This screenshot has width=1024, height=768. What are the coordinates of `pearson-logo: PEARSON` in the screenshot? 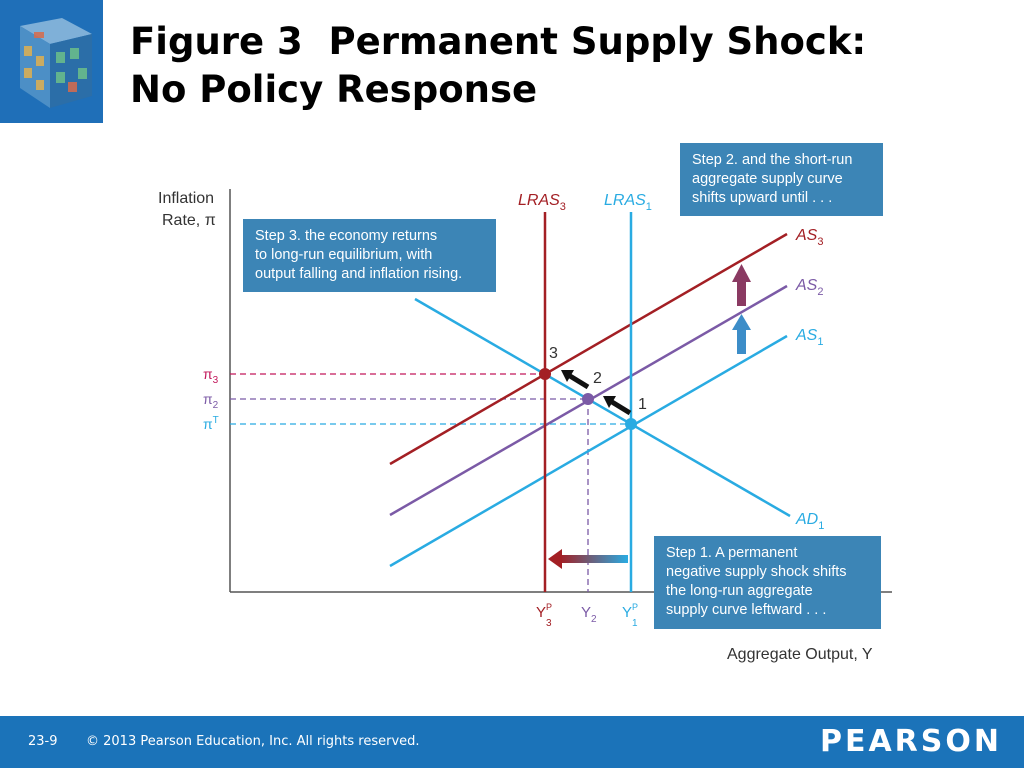 It's located at (910, 741).